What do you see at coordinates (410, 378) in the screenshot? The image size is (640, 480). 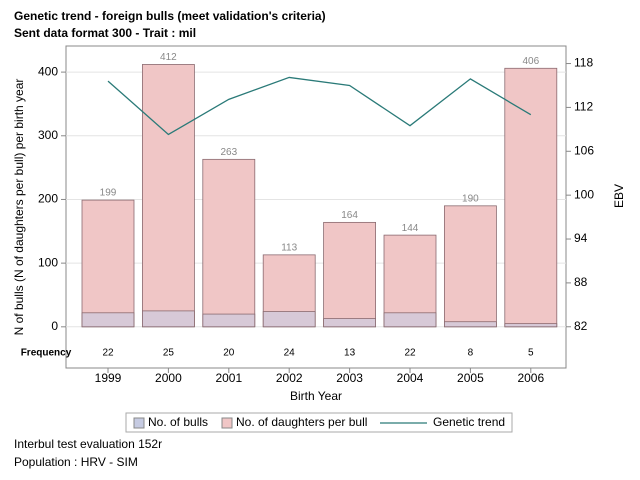 I see `x-tick-label: 2004` at bounding box center [410, 378].